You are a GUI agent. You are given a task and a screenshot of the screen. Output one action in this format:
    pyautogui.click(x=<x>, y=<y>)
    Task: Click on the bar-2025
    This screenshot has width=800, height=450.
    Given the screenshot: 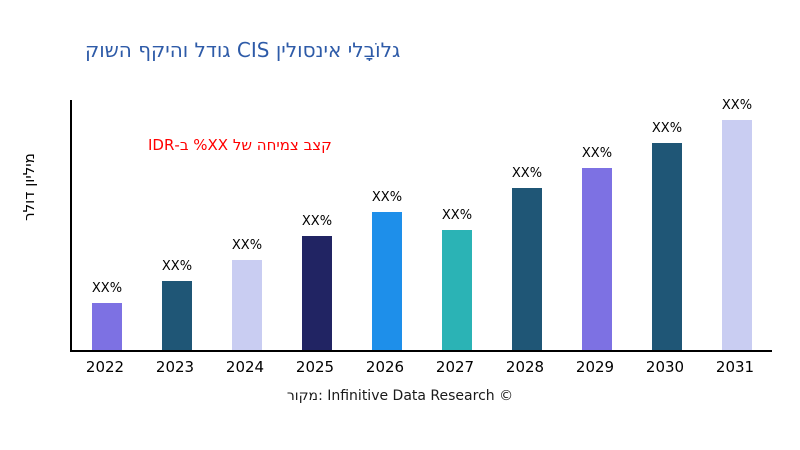 What is the action you would take?
    pyautogui.click(x=317, y=293)
    